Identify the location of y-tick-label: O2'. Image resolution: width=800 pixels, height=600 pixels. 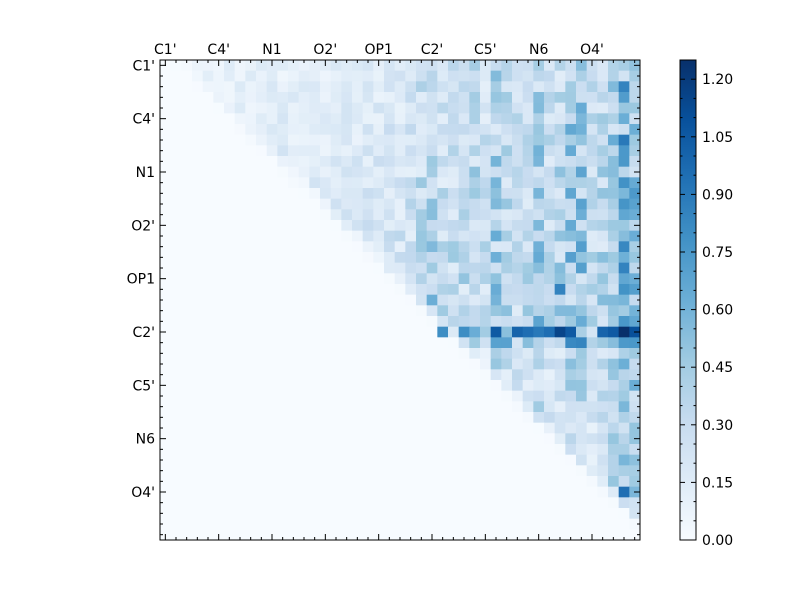
(143, 226).